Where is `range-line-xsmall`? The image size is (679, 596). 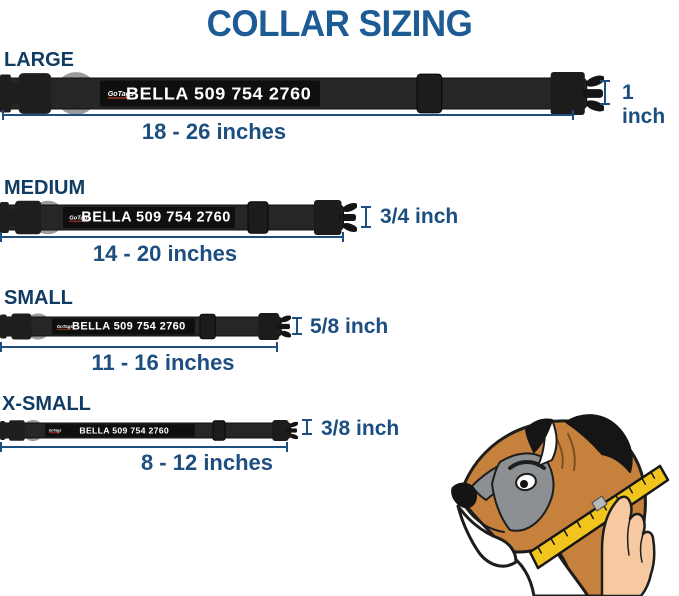
range-line-xsmall is located at coordinates (144, 447).